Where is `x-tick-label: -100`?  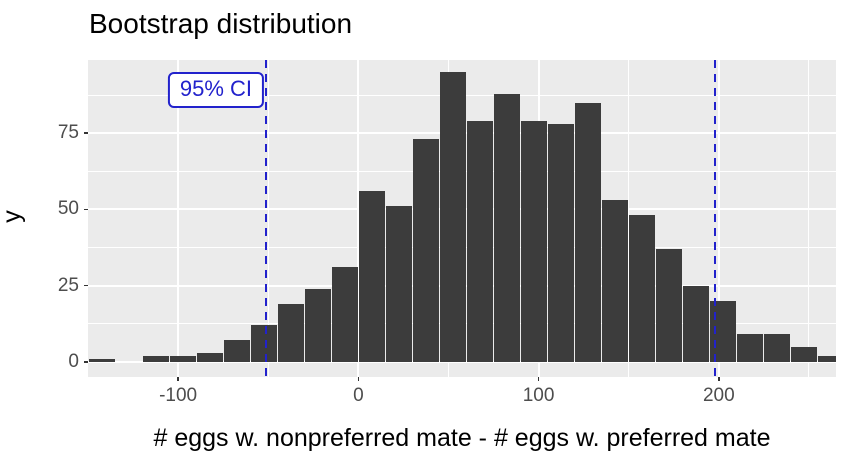 x-tick-label: -100 is located at coordinates (178, 395).